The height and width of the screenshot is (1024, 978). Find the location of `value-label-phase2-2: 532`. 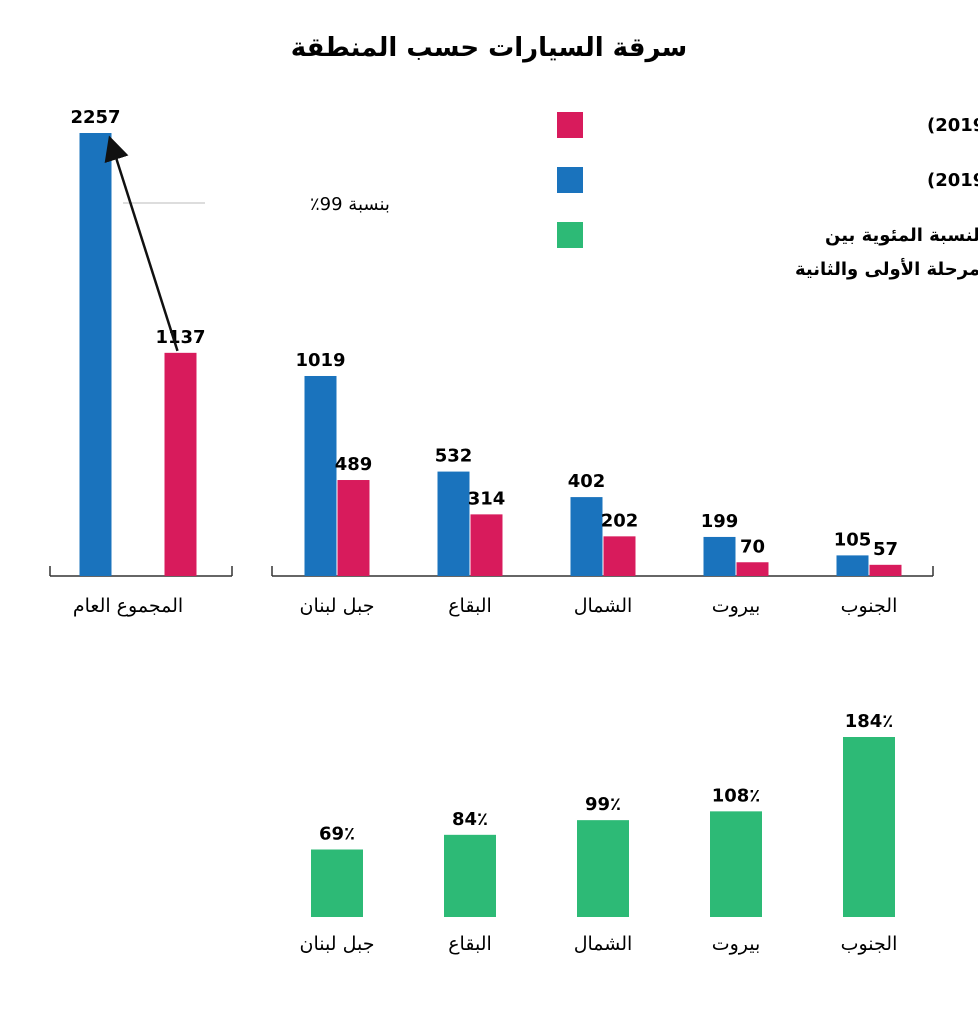

value-label-phase2-2: 532 is located at coordinates (454, 456).